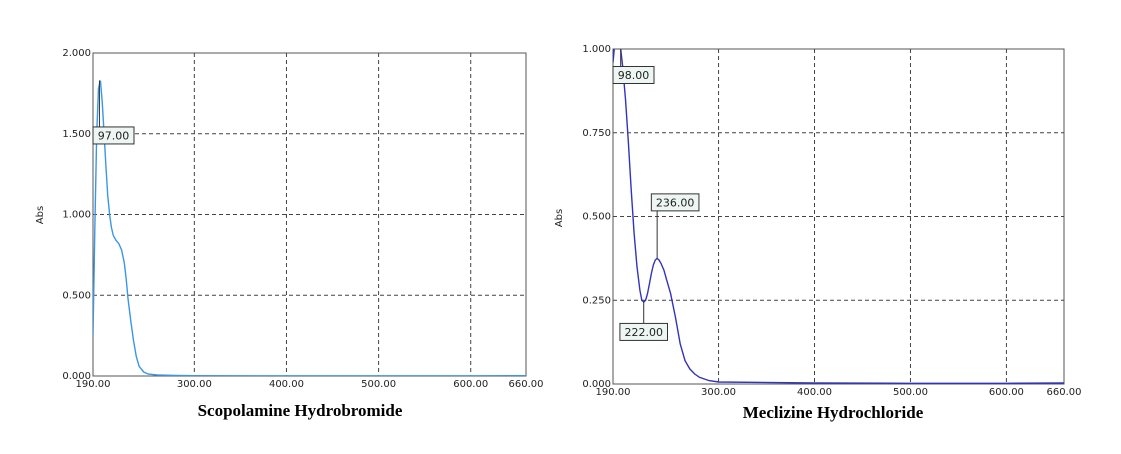 The image size is (1121, 454). I want to click on y-tick-label: 0.750, so click(596, 133).